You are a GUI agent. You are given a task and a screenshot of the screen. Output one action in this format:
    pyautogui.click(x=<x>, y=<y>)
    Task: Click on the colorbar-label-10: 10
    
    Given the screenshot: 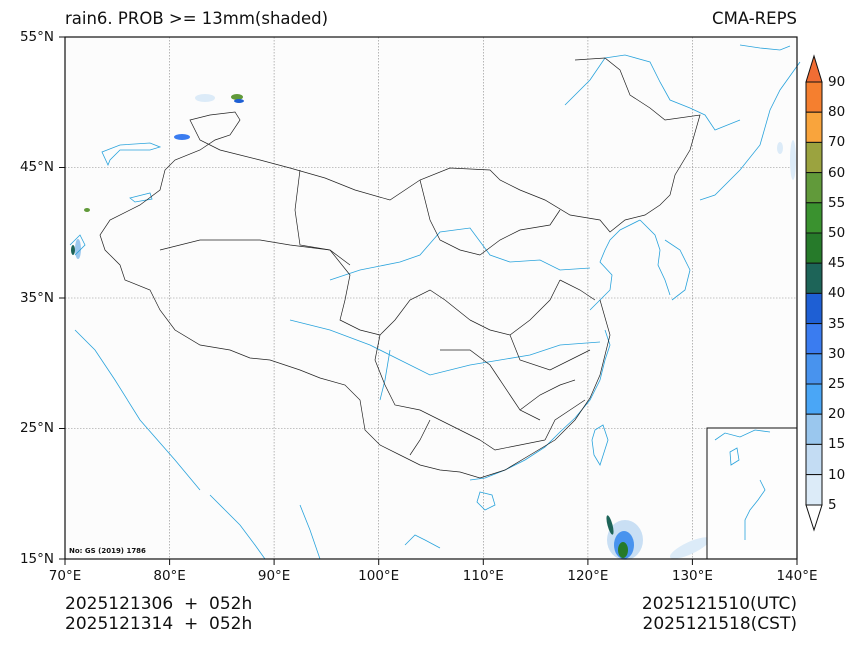 What is the action you would take?
    pyautogui.click(x=837, y=474)
    